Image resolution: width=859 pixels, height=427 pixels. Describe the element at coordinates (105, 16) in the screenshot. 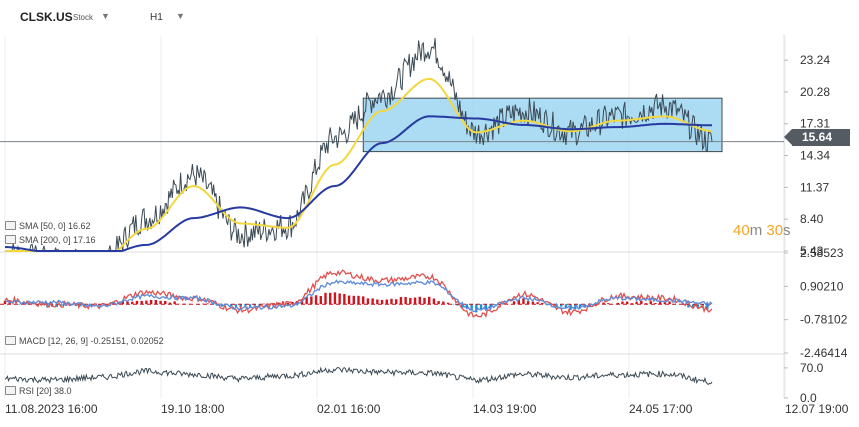

I see `symbol-dropdown-caret-icon: ▼` at that location.